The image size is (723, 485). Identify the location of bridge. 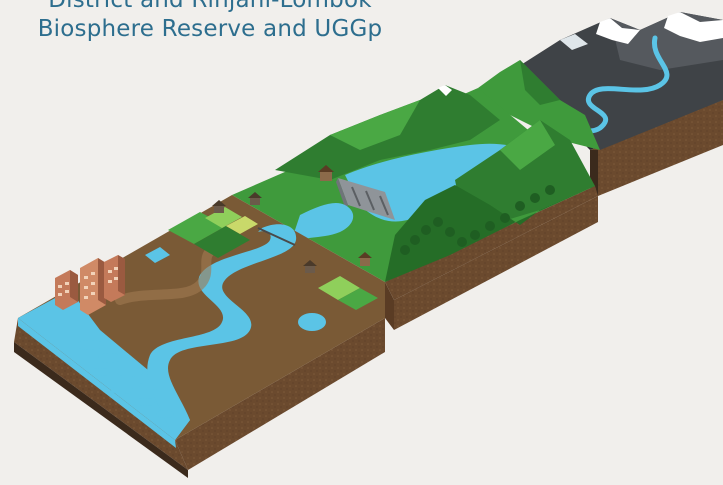
(276, 236).